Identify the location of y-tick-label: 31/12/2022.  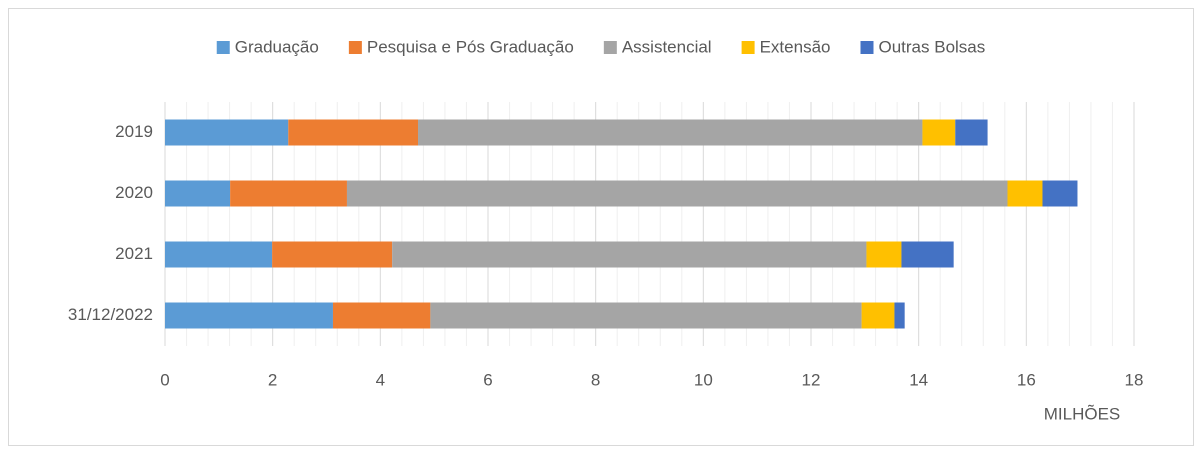
(110, 314).